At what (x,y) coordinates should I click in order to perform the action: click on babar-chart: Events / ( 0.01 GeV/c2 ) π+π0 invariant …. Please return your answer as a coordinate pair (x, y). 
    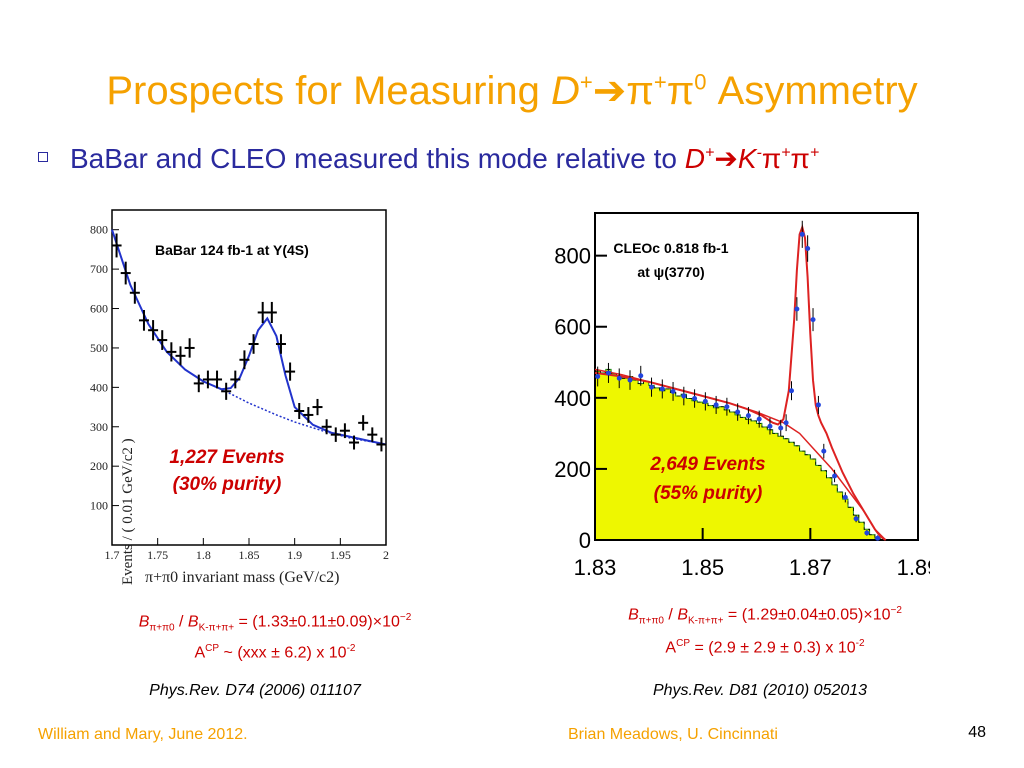
    Looking at the image, I should click on (239, 397).